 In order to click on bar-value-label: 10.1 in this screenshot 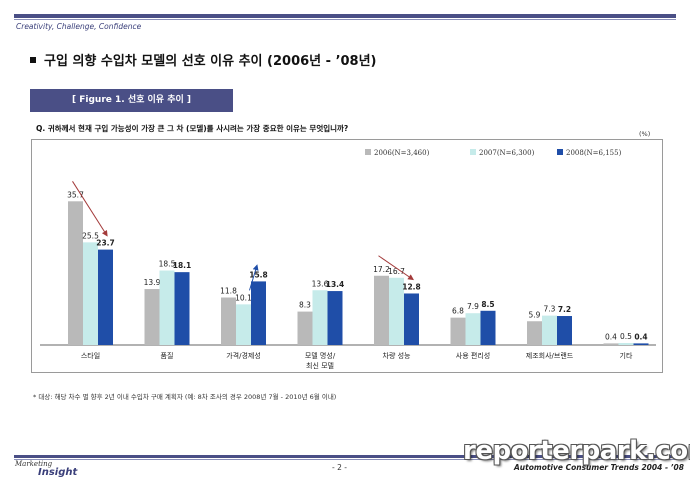, I will do `click(243, 297)`.